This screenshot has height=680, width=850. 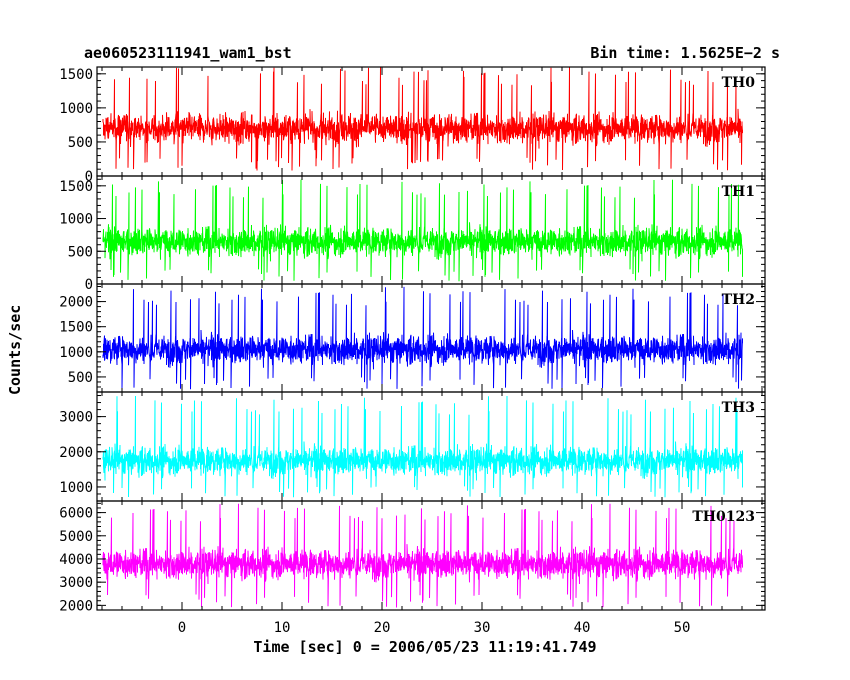 I want to click on legend-th0: TH0, so click(x=739, y=83).